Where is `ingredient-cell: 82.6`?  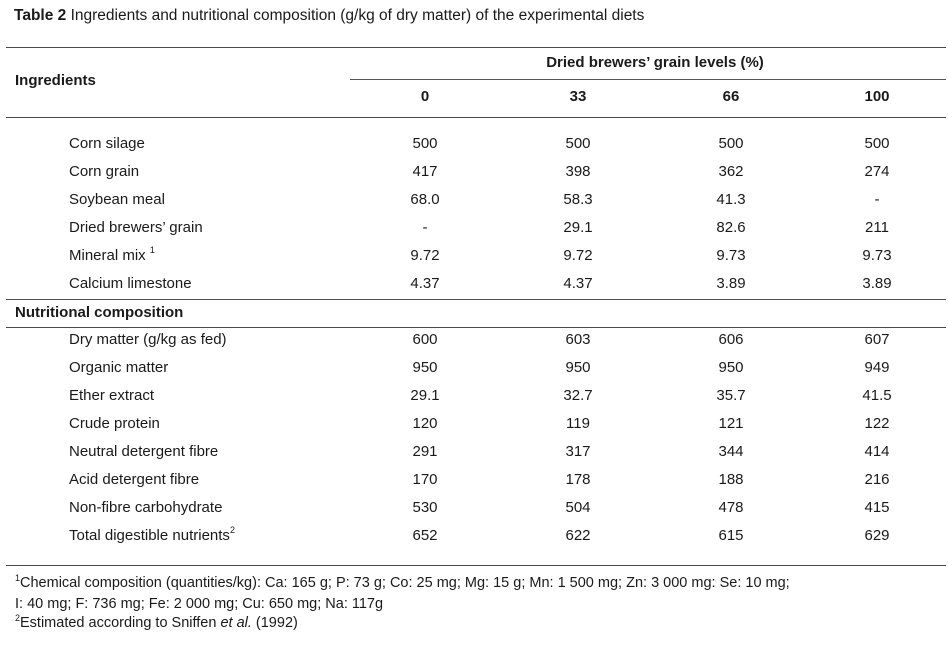 ingredient-cell: 82.6 is located at coordinates (731, 227).